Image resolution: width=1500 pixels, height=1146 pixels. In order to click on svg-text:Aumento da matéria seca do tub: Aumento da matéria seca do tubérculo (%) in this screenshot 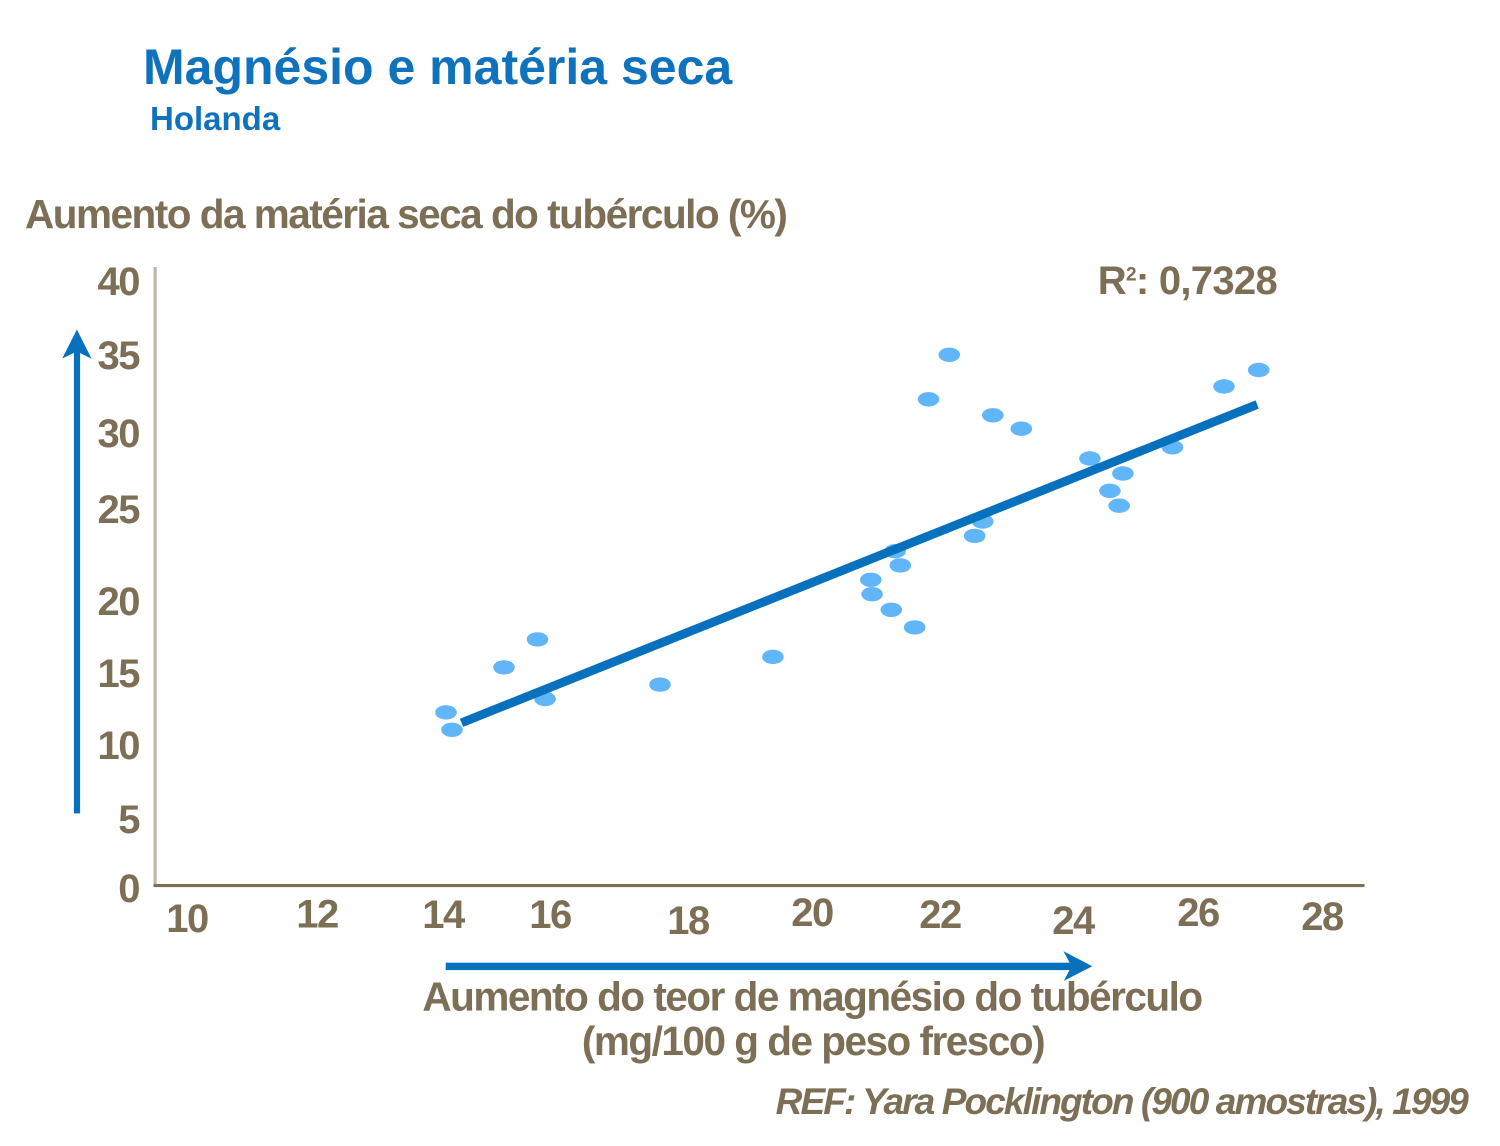, I will do `click(405, 214)`.